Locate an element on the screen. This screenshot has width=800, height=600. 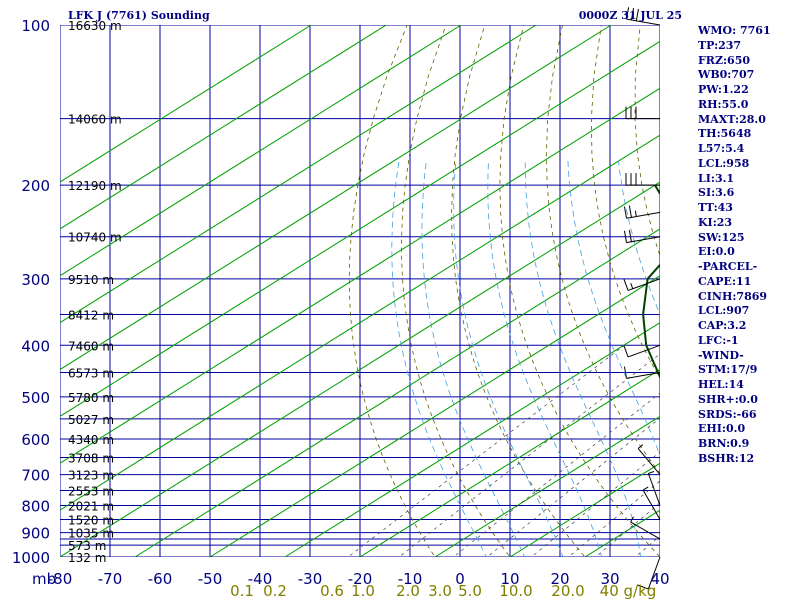
index-row: LCL:958 is located at coordinates (724, 163).